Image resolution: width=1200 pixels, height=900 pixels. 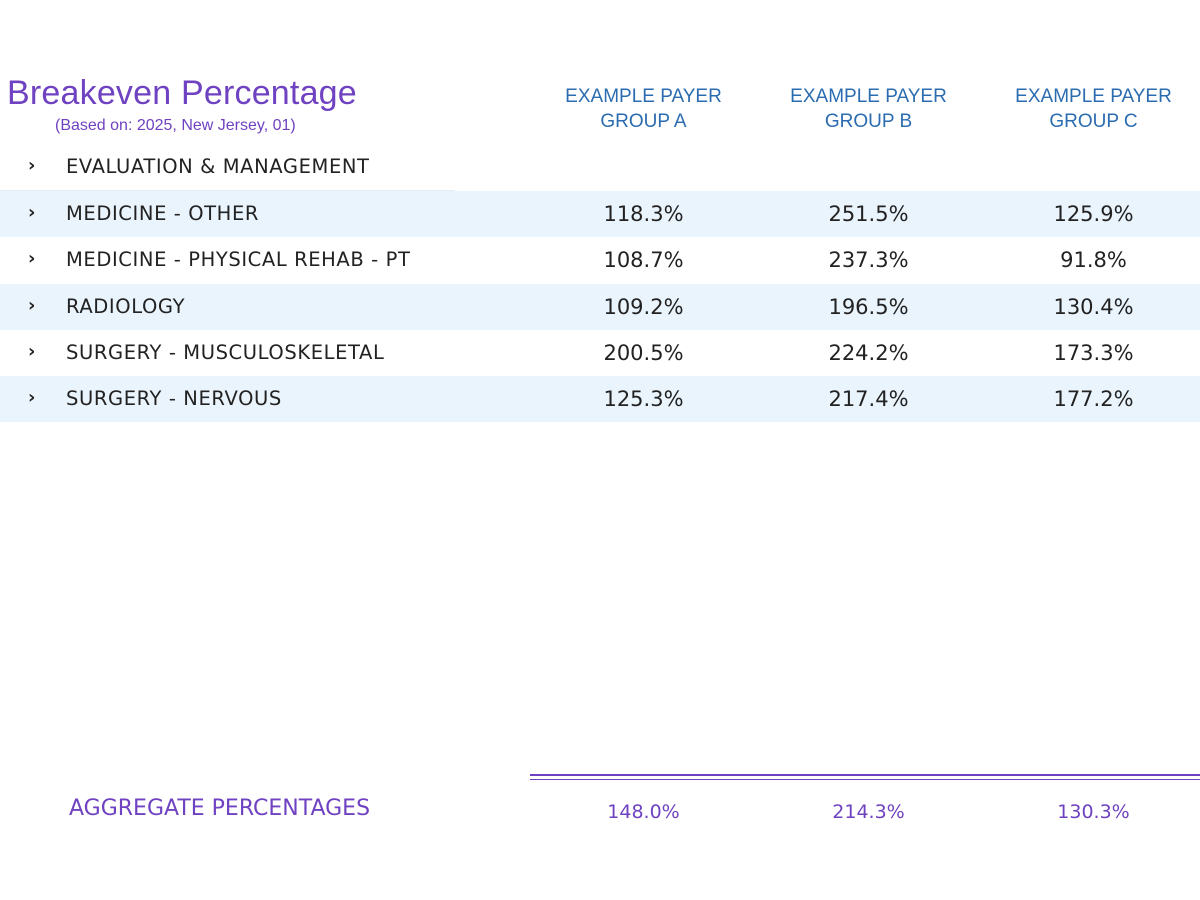 What do you see at coordinates (868, 214) in the screenshot?
I see `table-cell: 251.5%` at bounding box center [868, 214].